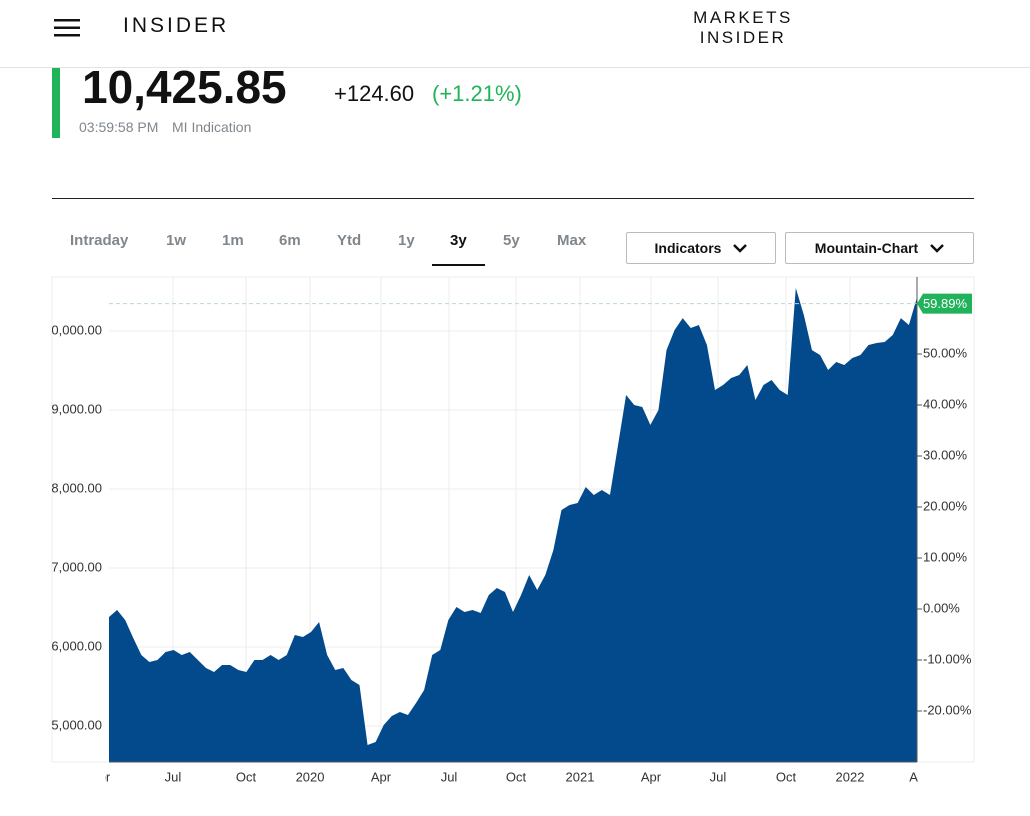  Describe the element at coordinates (76, 487) in the screenshot. I see `y-tick-label: 8,000.00` at that location.